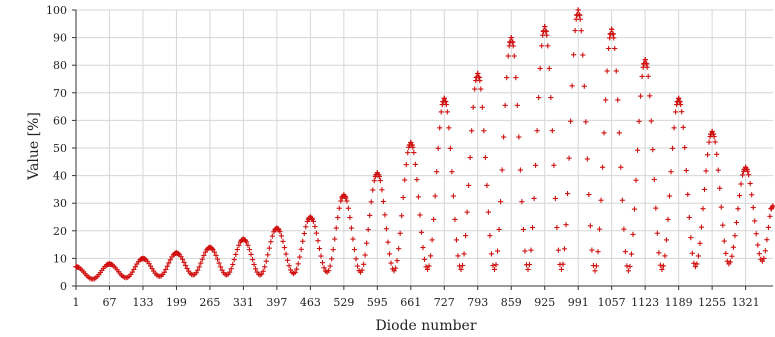 This screenshot has width=775, height=337. What do you see at coordinates (276, 302) in the screenshot?
I see `x-tick-label: 397` at bounding box center [276, 302].